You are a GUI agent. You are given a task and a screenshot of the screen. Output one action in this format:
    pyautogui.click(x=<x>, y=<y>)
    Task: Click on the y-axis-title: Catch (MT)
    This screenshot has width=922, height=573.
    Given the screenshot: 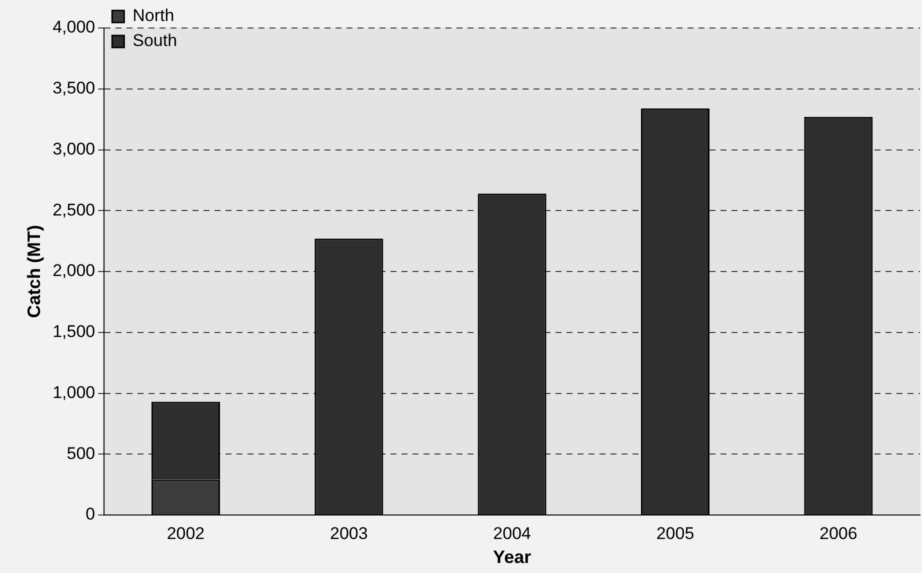 What is the action you would take?
    pyautogui.click(x=34, y=271)
    